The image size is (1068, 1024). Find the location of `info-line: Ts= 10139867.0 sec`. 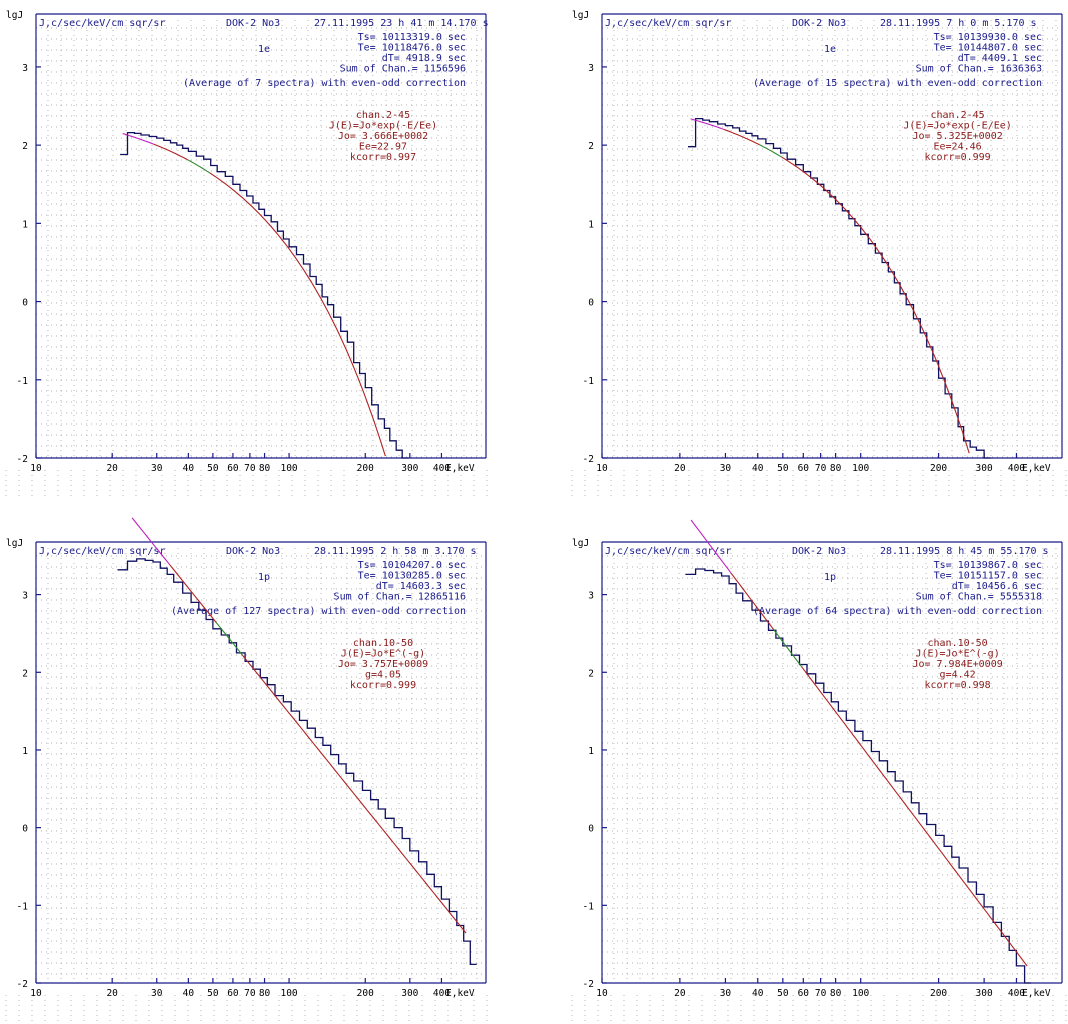

info-line: Ts= 10139867.0 sec is located at coordinates (988, 565).